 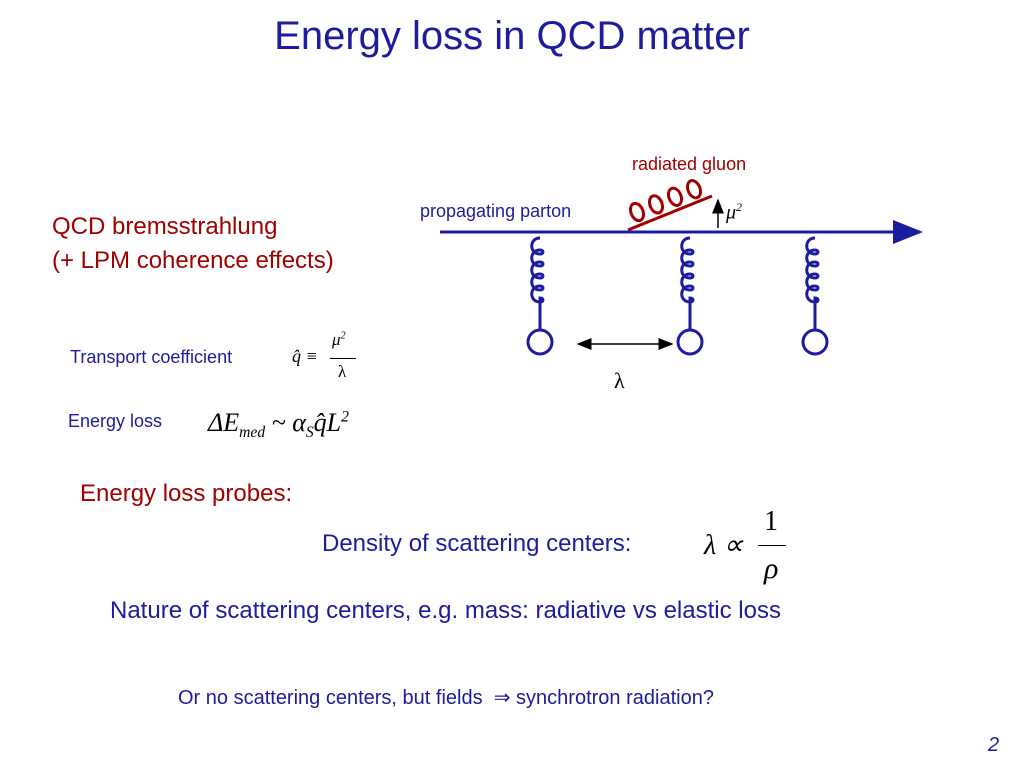 What do you see at coordinates (477, 543) in the screenshot?
I see `text: Density of scattering centers:` at bounding box center [477, 543].